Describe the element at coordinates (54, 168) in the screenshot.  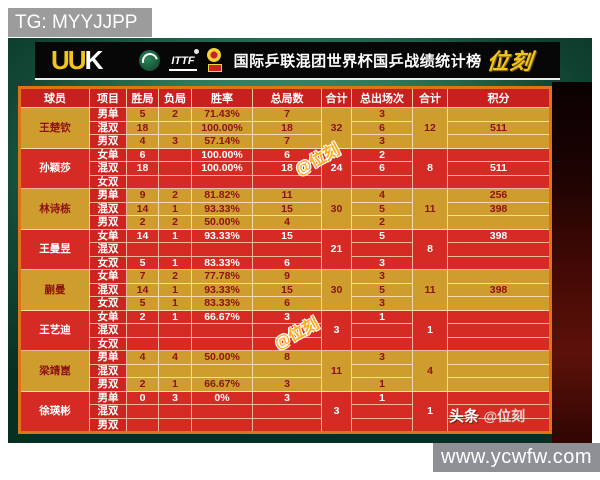
I see `player-name-cell: 孙颖莎` at that location.